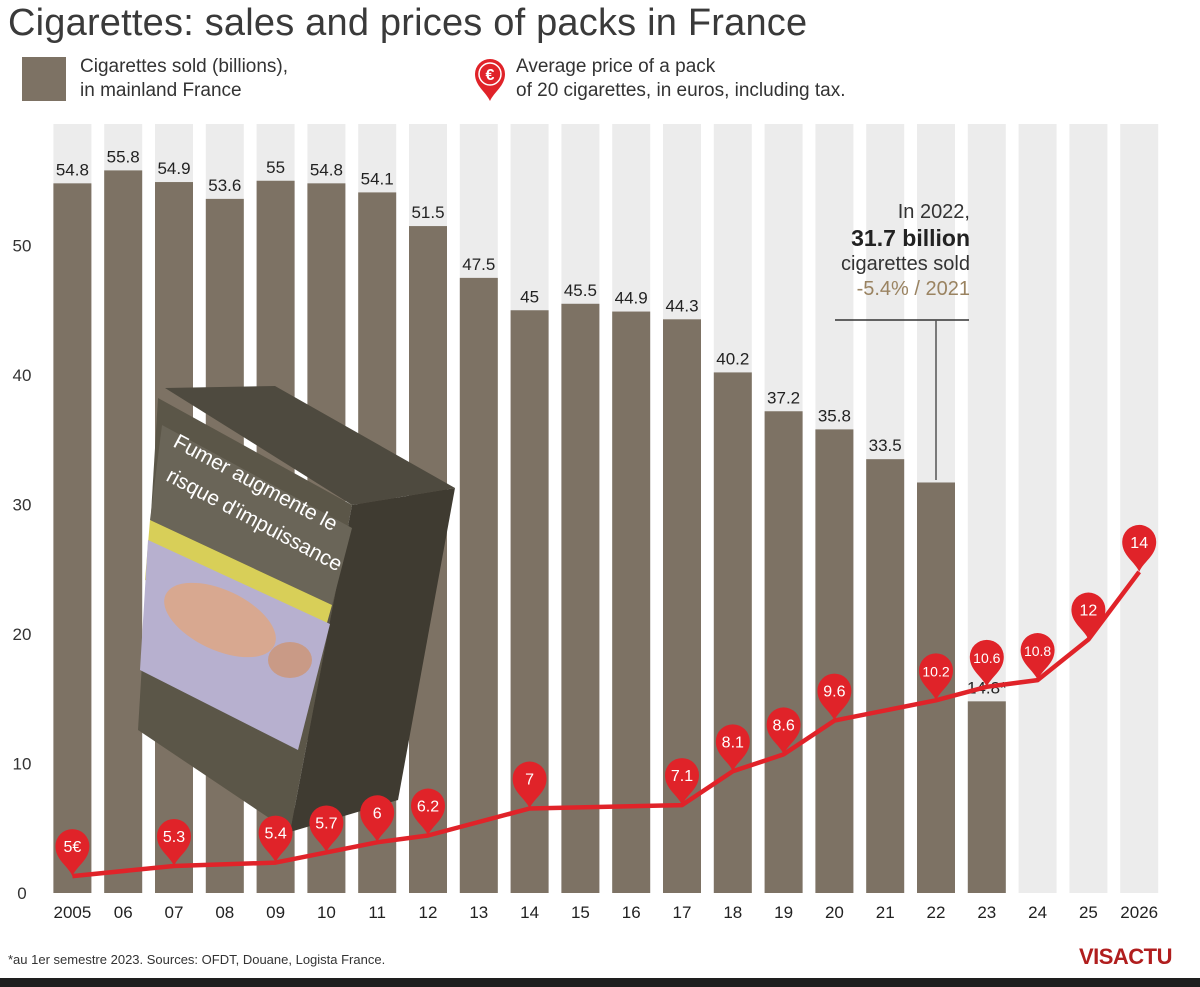 The image size is (1200, 987). Describe the element at coordinates (834, 415) in the screenshot. I see `bar-label-20: 35.8` at that location.